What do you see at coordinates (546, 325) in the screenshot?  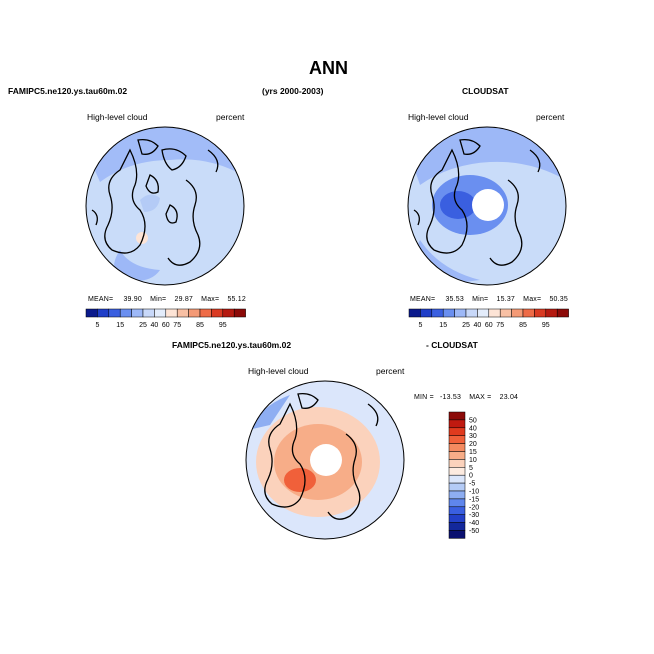 I see `right-colorbar-tick-label: 95` at bounding box center [546, 325].